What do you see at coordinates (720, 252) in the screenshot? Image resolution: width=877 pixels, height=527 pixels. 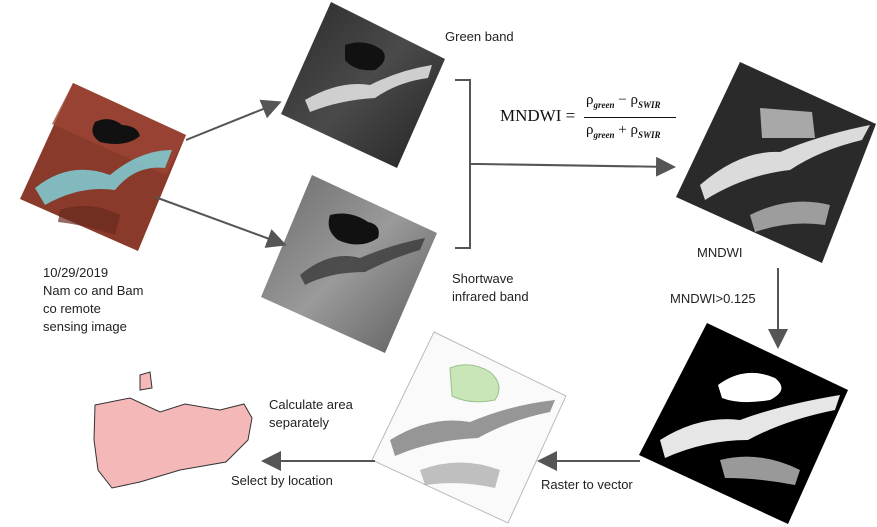 I see `mndwi-label: MNDWI` at bounding box center [720, 252].